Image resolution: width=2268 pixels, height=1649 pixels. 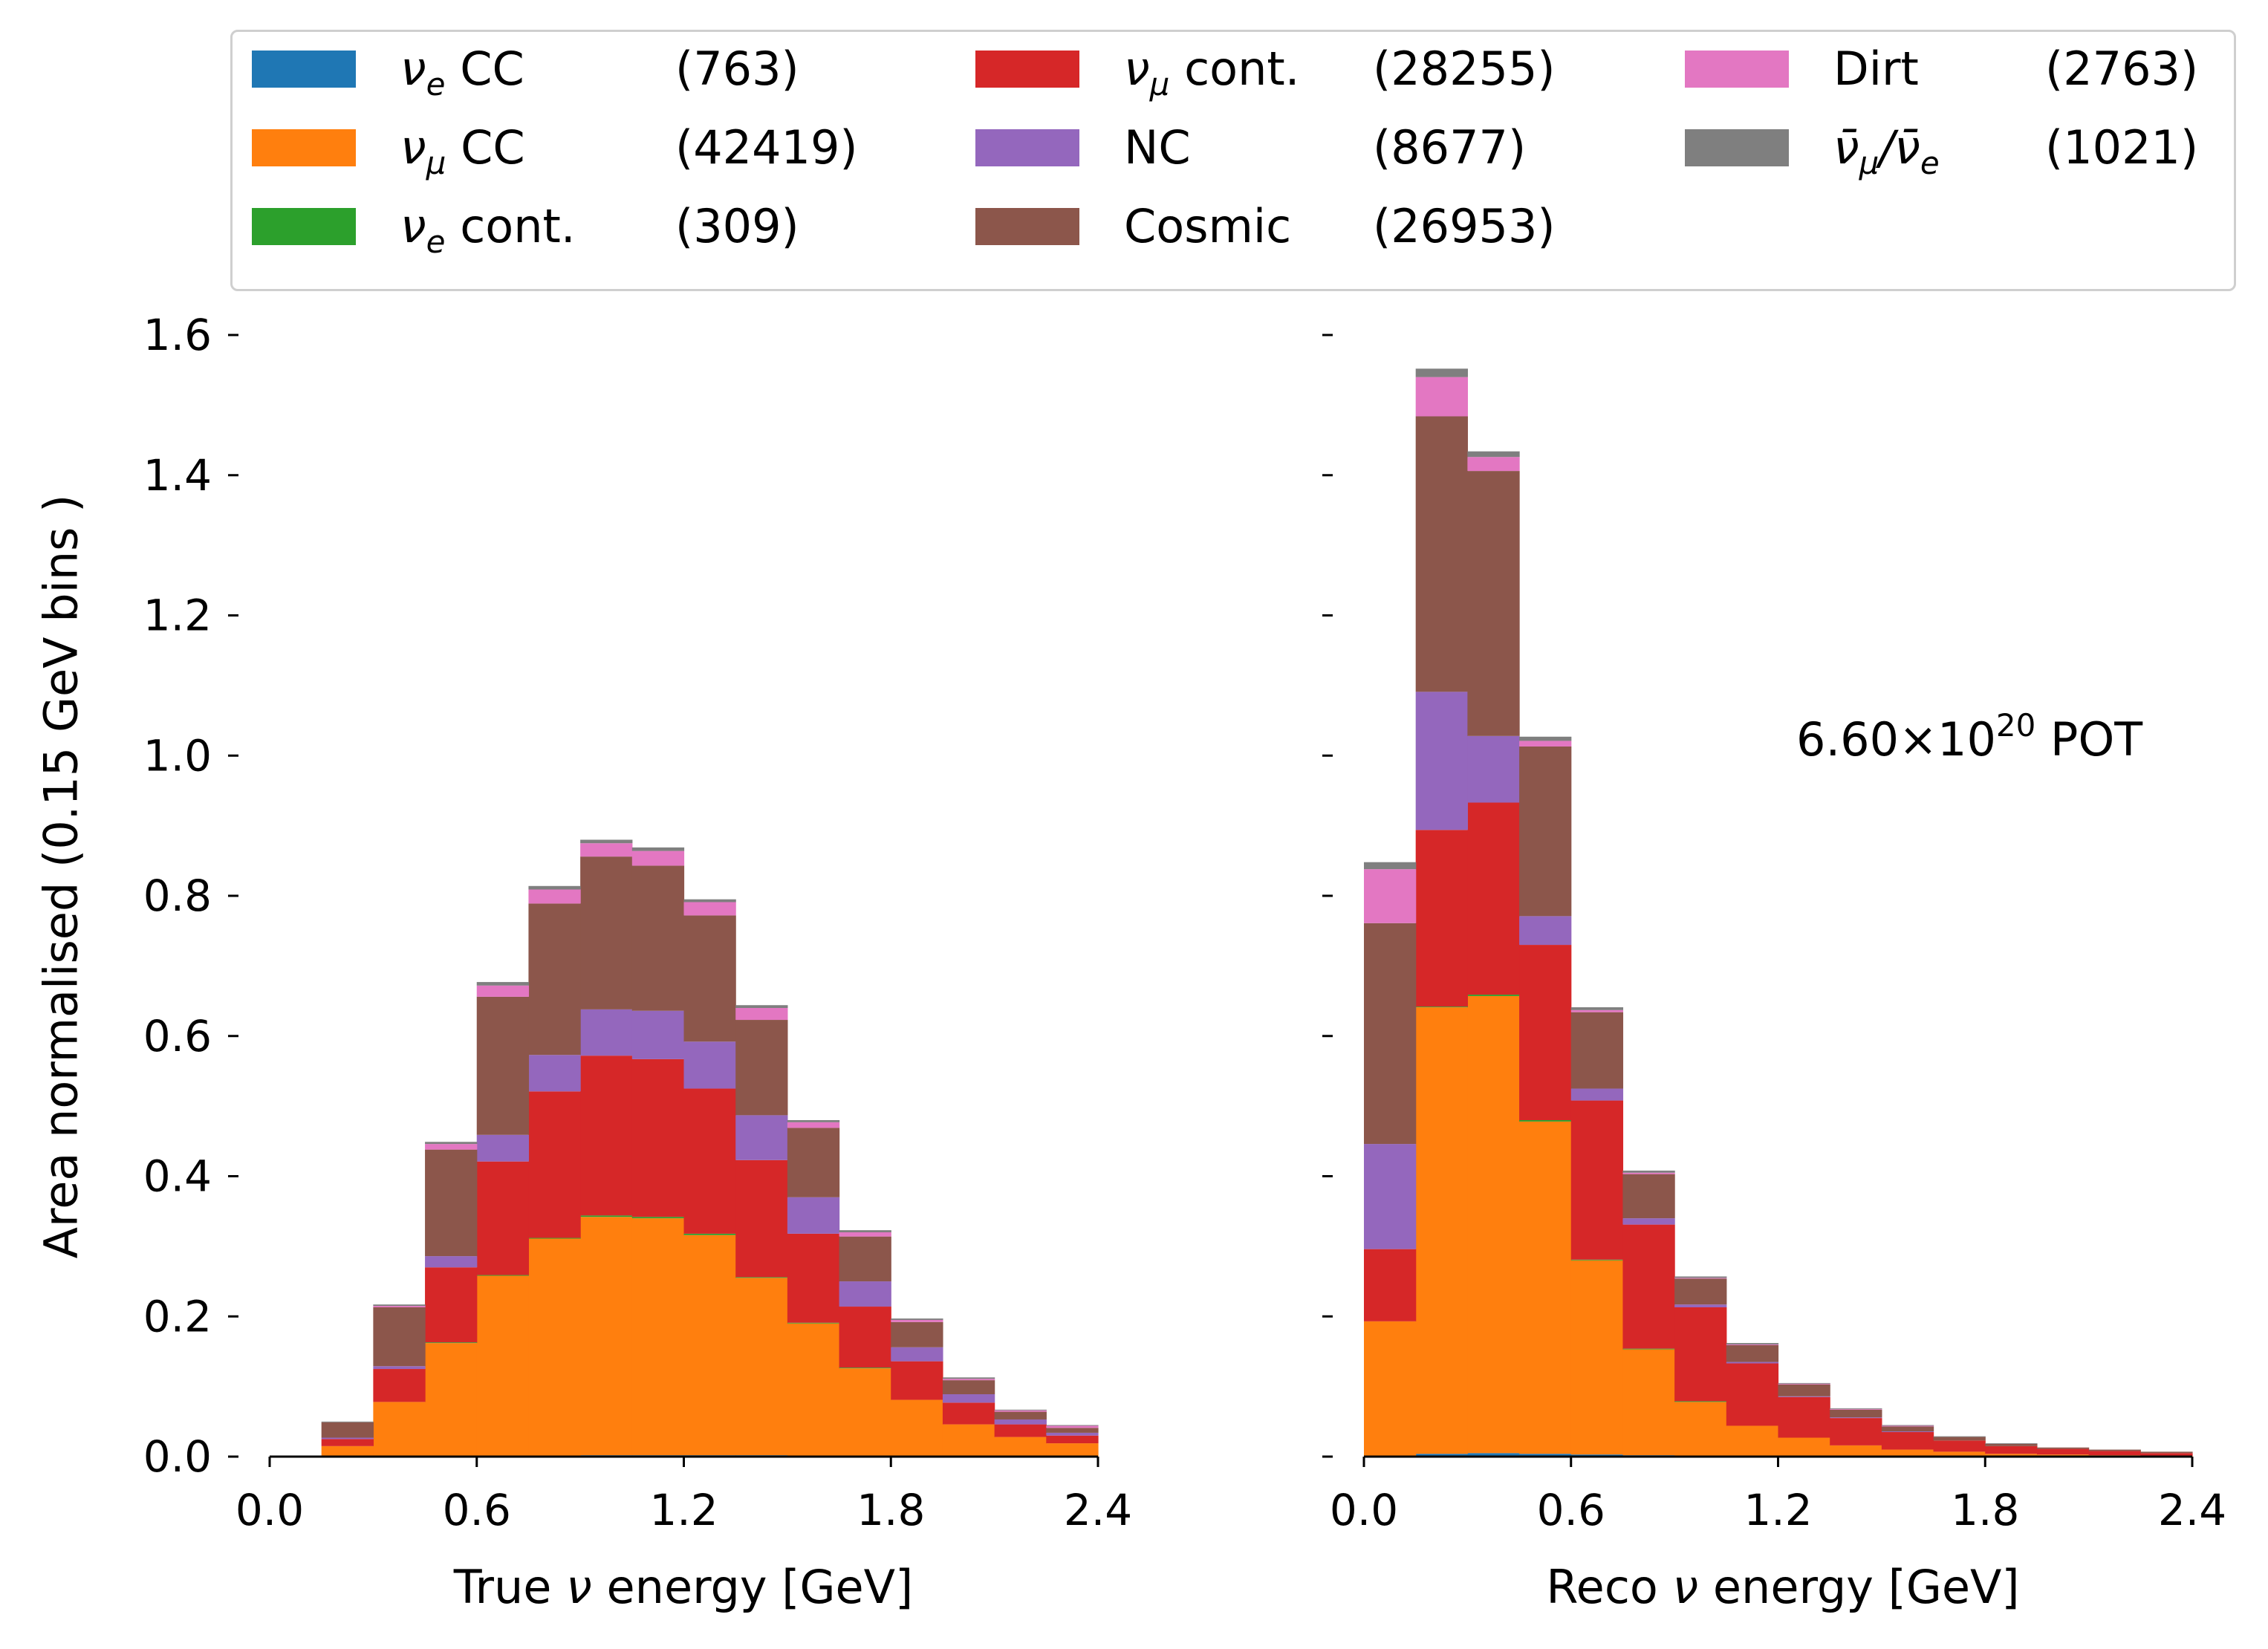 I want to click on legend-label-numu_cont: νμ cont., so click(x=1212, y=74).